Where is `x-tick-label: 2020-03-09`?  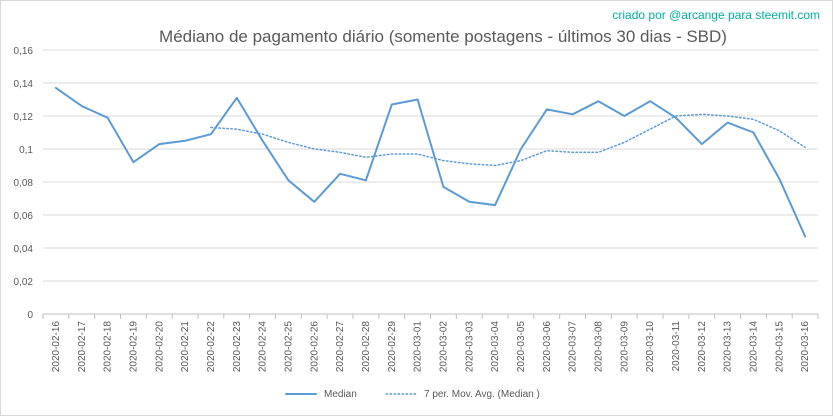
x-tick-label: 2020-03-09 is located at coordinates (624, 347).